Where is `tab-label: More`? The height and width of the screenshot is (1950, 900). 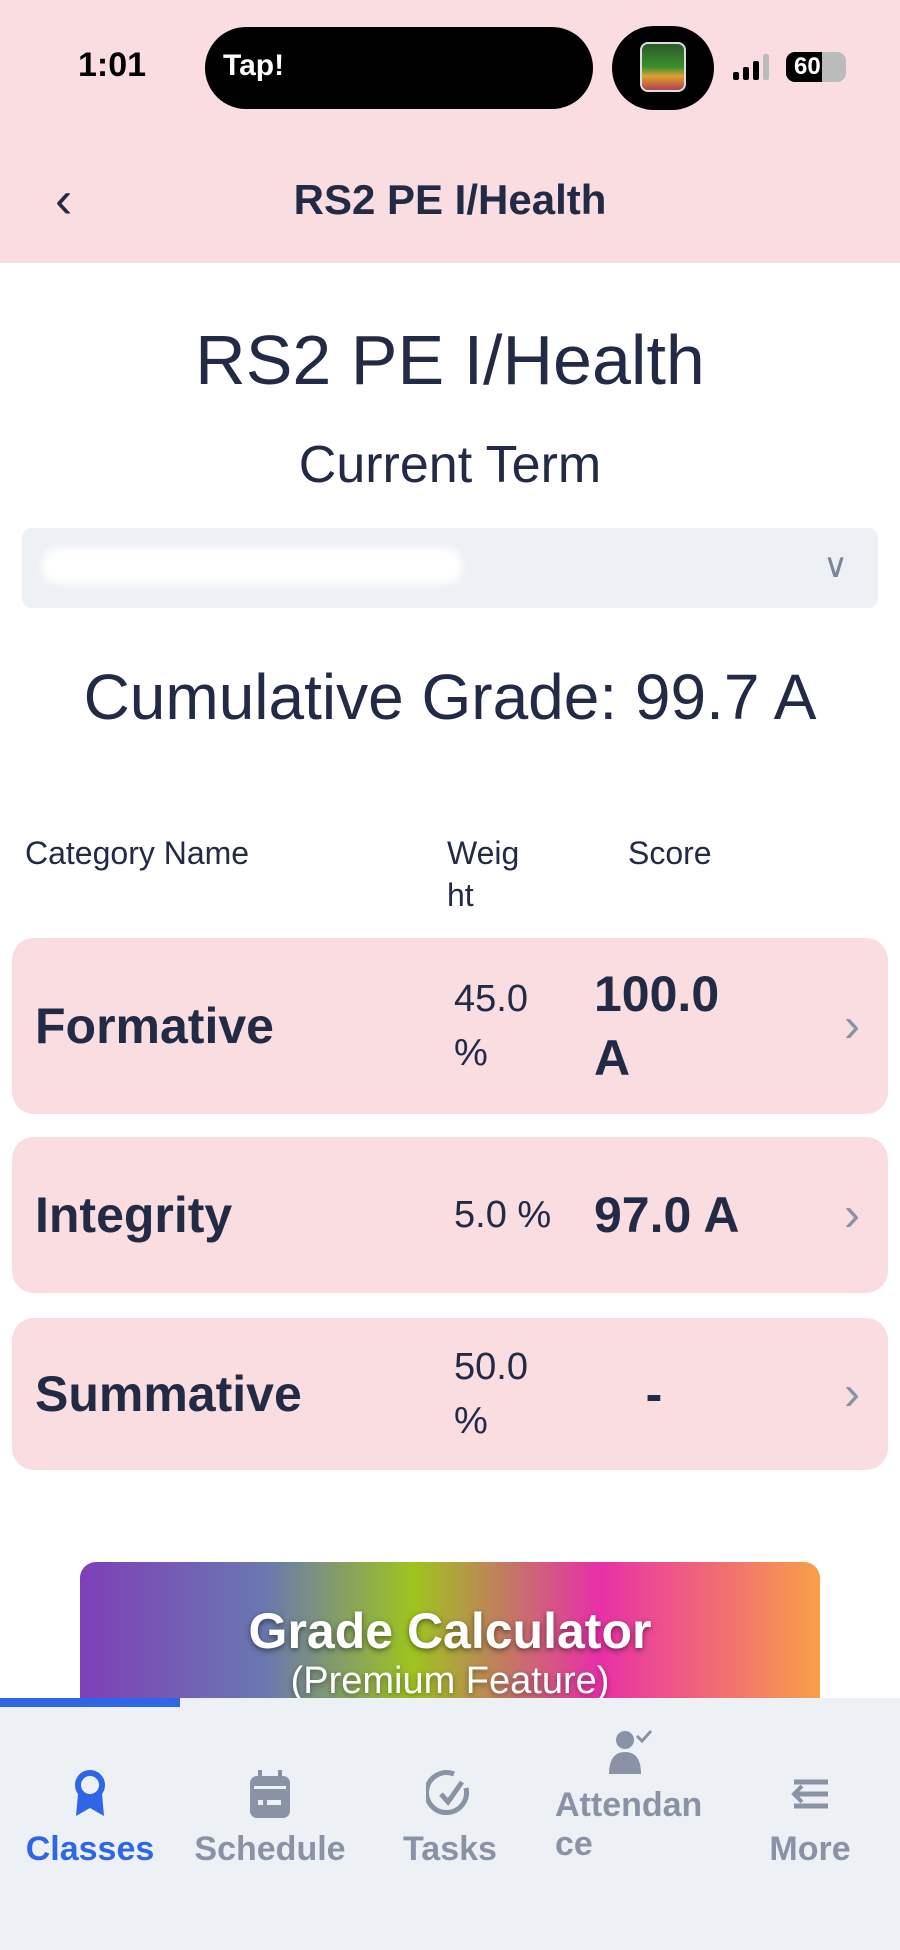 tab-label: More is located at coordinates (810, 1849).